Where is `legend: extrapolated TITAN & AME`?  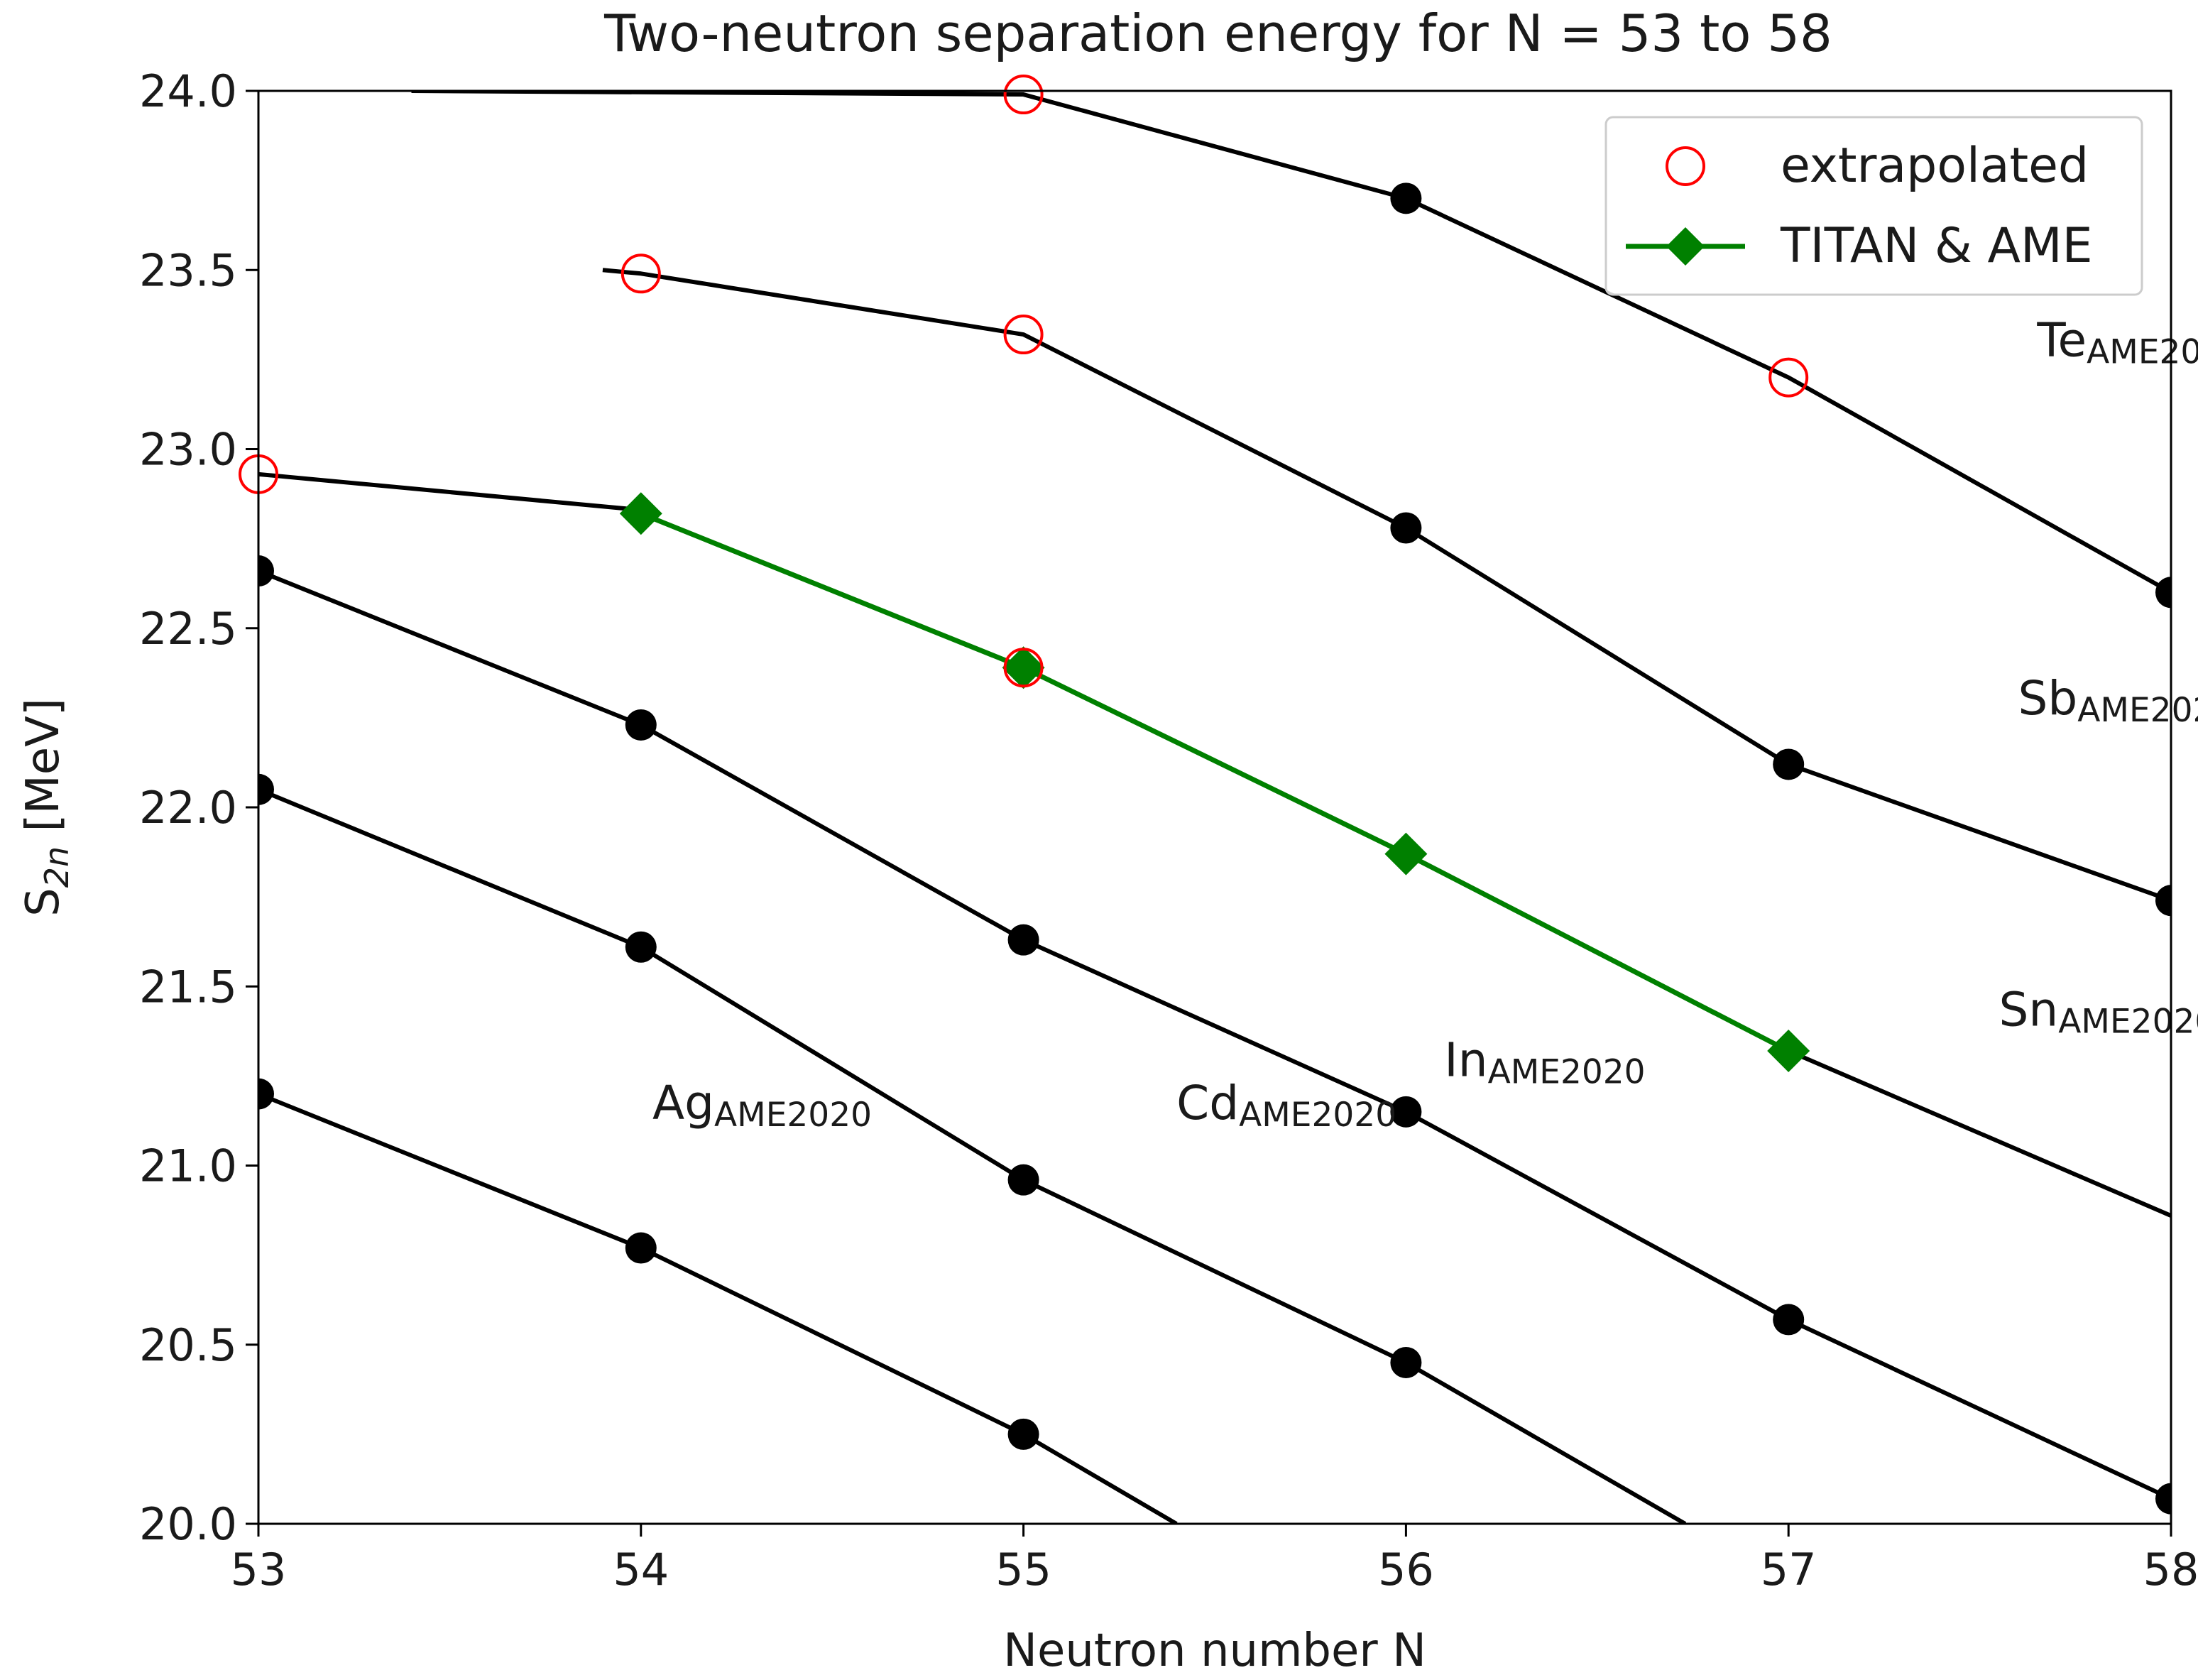 legend: extrapolated TITAN & AME is located at coordinates (1873, 206).